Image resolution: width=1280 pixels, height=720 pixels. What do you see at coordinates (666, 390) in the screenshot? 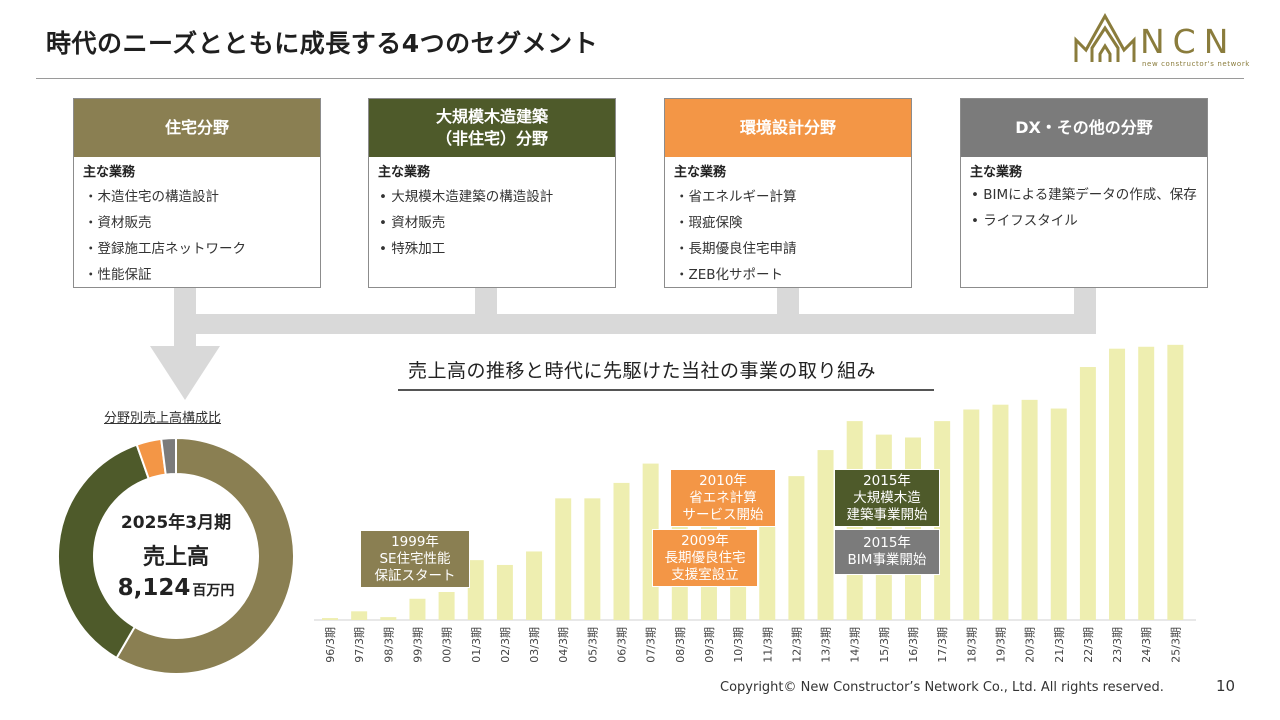
I see `chart-title-underline` at bounding box center [666, 390].